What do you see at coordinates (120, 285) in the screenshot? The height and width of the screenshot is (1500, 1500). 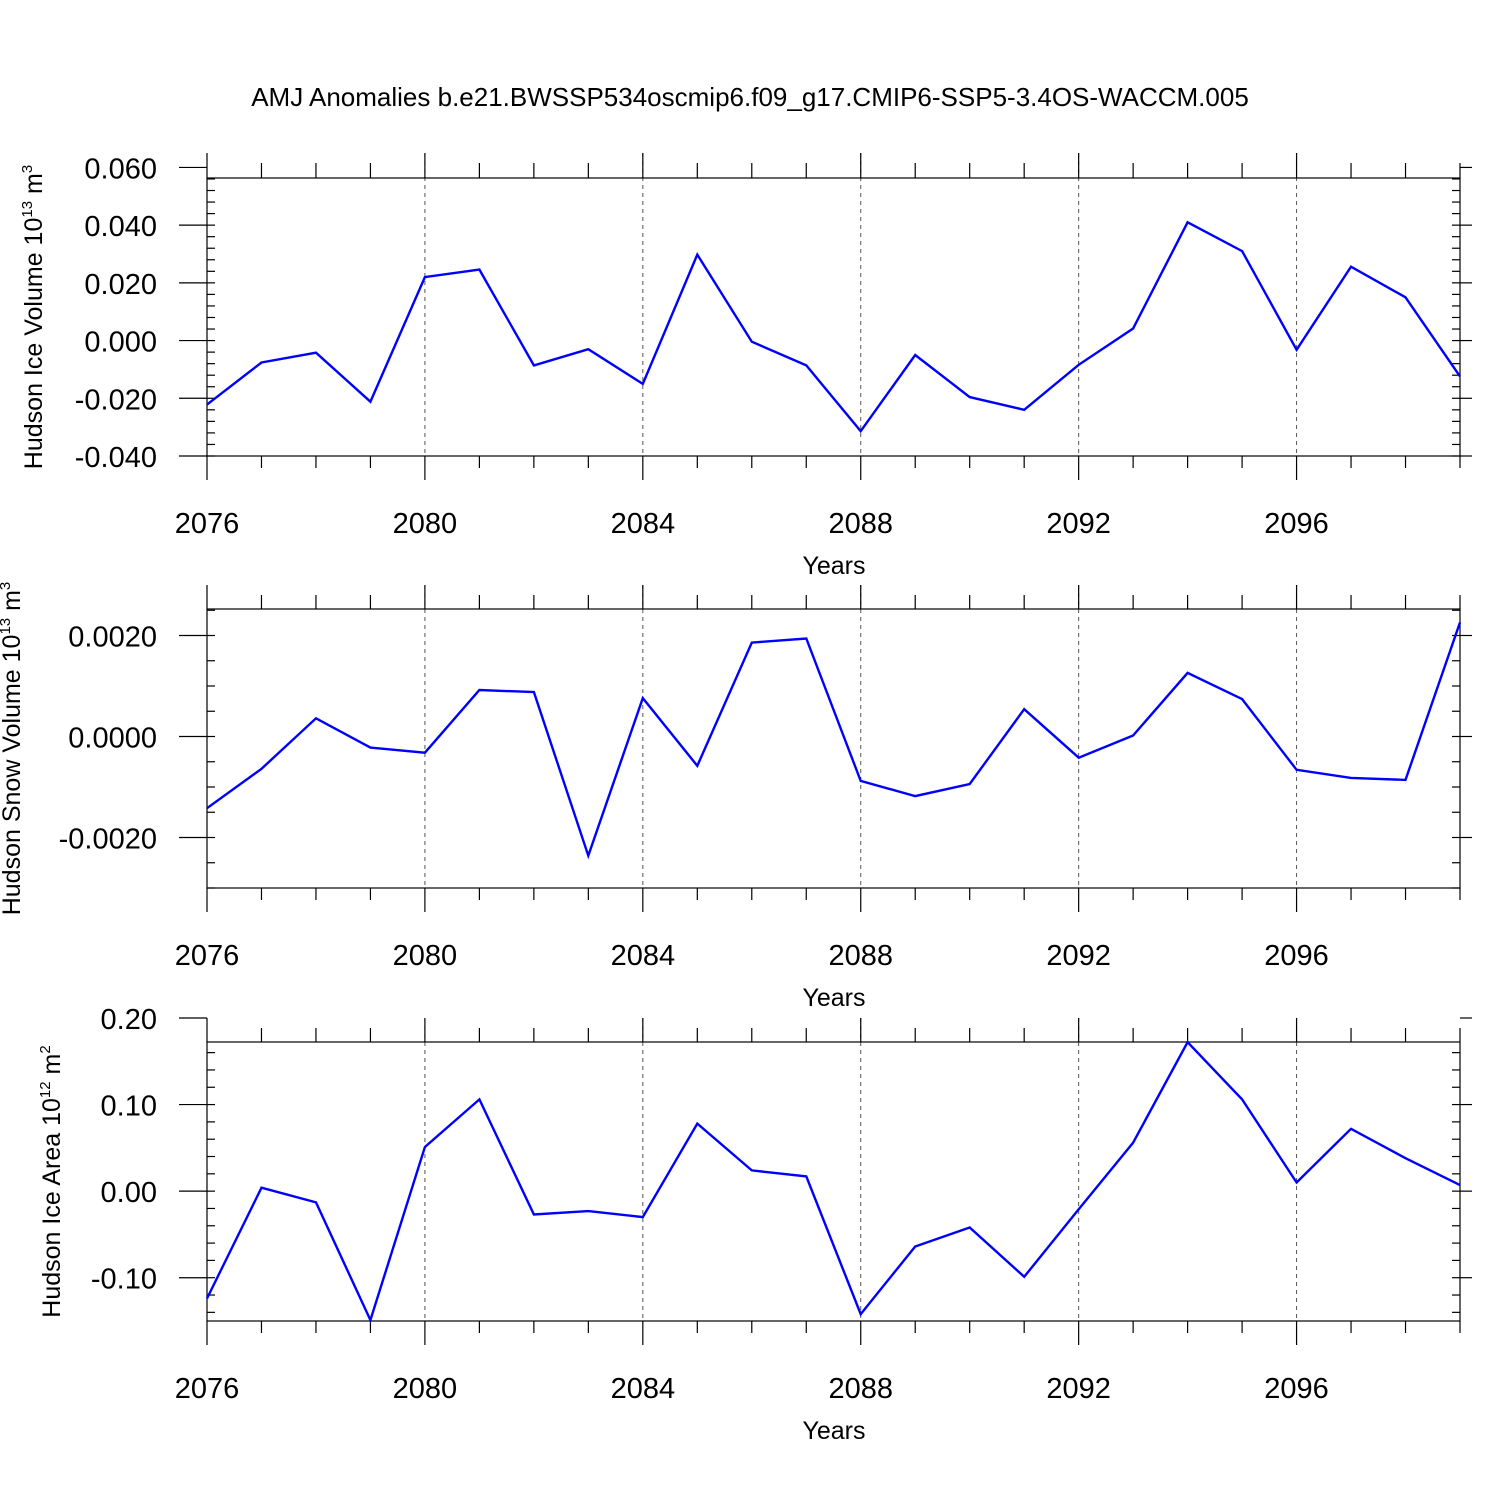 I see `y-tick-label: 0.020` at bounding box center [120, 285].